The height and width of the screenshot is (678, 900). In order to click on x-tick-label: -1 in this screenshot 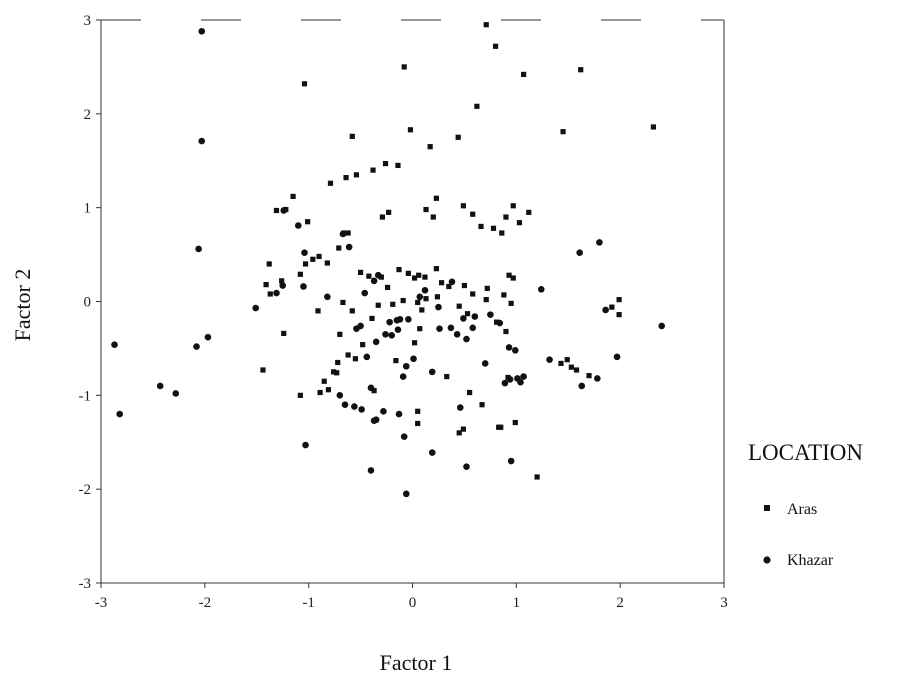, I will do `click(308, 603)`.